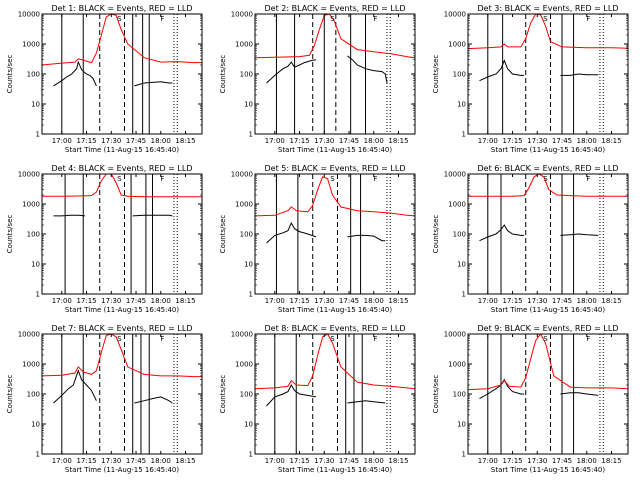 The height and width of the screenshot is (480, 640). I want to click on panel-title: Det 3: BLACK = Events, RED = LLD, so click(548, 8).